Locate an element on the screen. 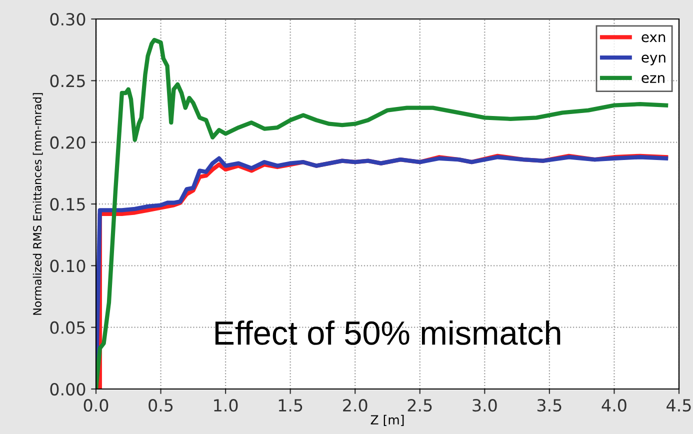 The width and height of the screenshot is (693, 434). y-tick-label: 0.25 is located at coordinates (67, 81).